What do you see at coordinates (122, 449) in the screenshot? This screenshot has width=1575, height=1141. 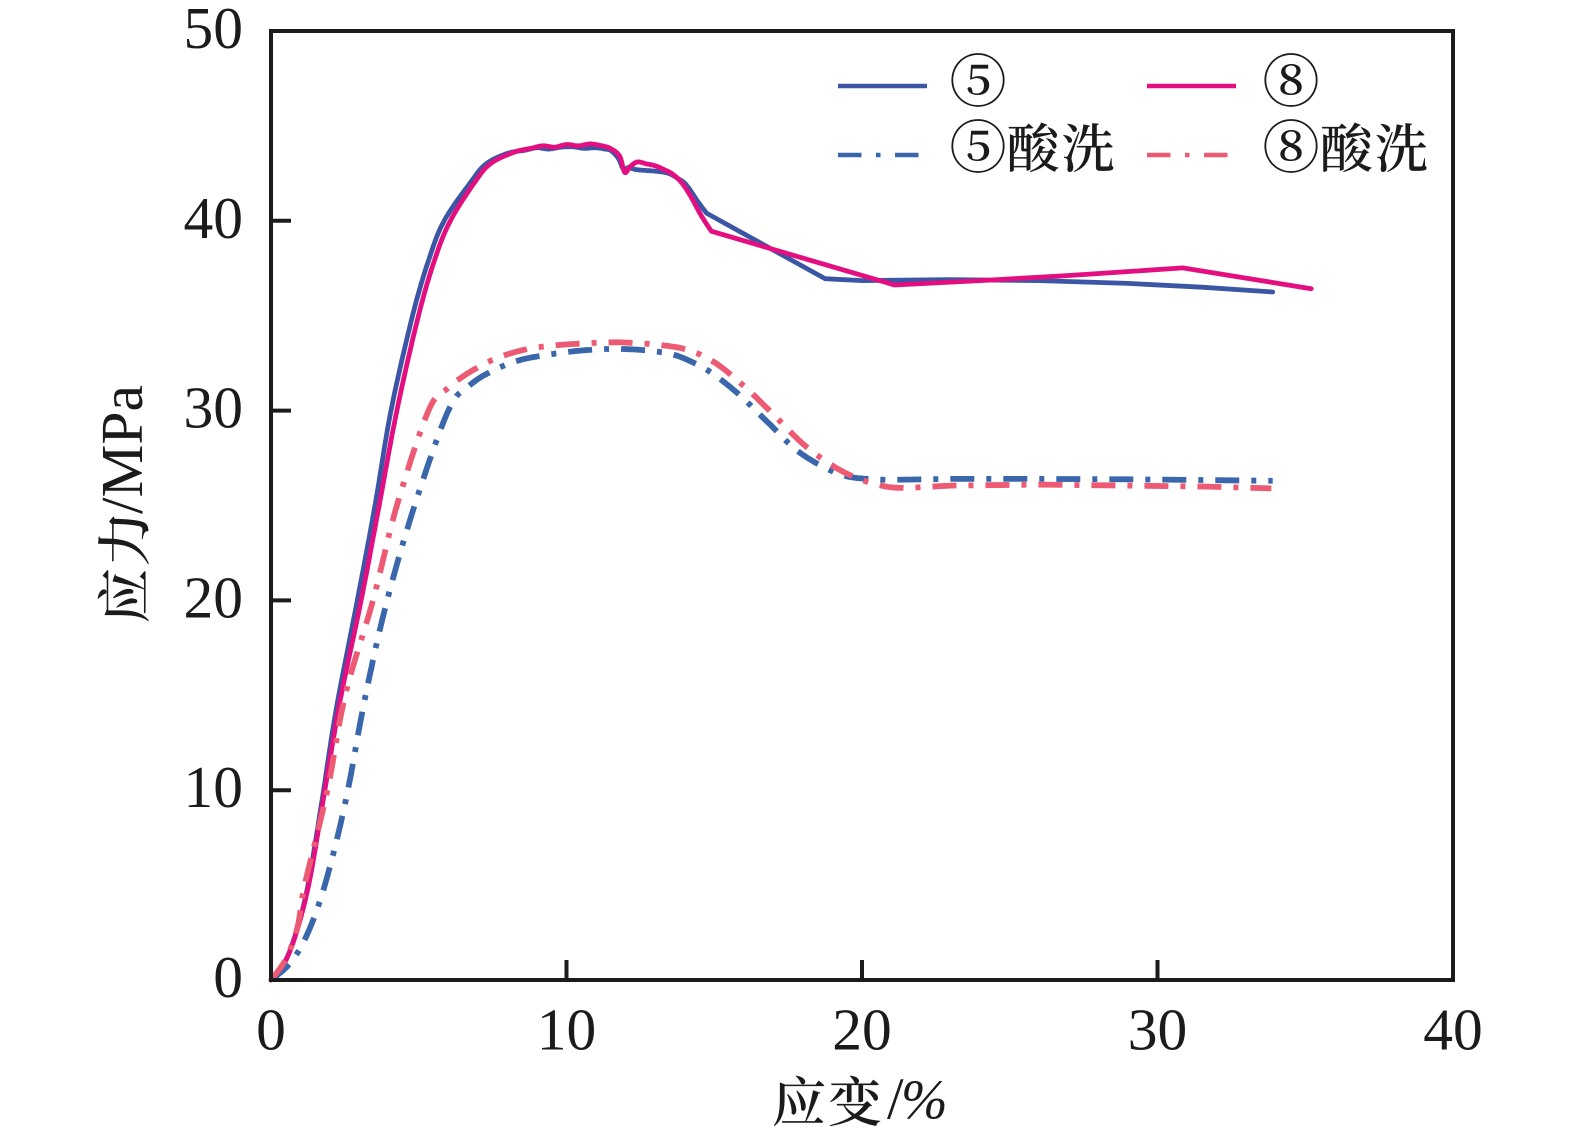 I see `svg-text: /MPa` at bounding box center [122, 449].